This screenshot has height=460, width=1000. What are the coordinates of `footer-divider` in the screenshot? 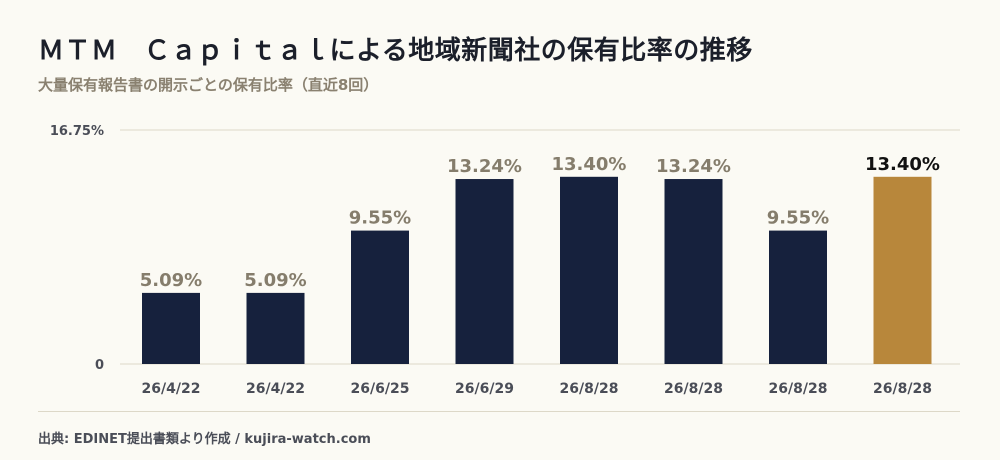 It's located at (499, 411).